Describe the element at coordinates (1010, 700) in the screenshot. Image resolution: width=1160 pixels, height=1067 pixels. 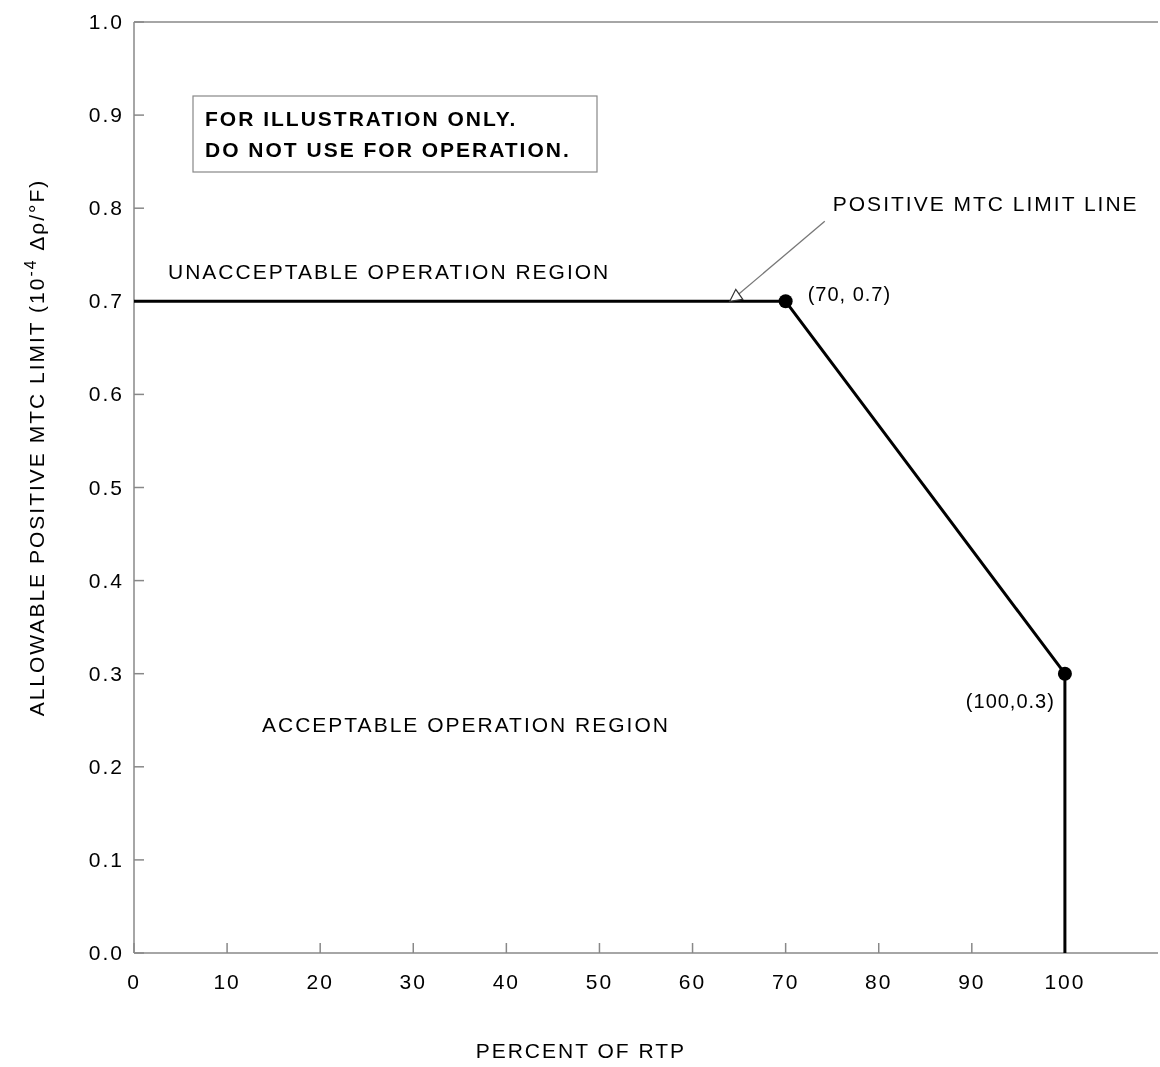
I see `annotation: (100,0.3)` at that location.